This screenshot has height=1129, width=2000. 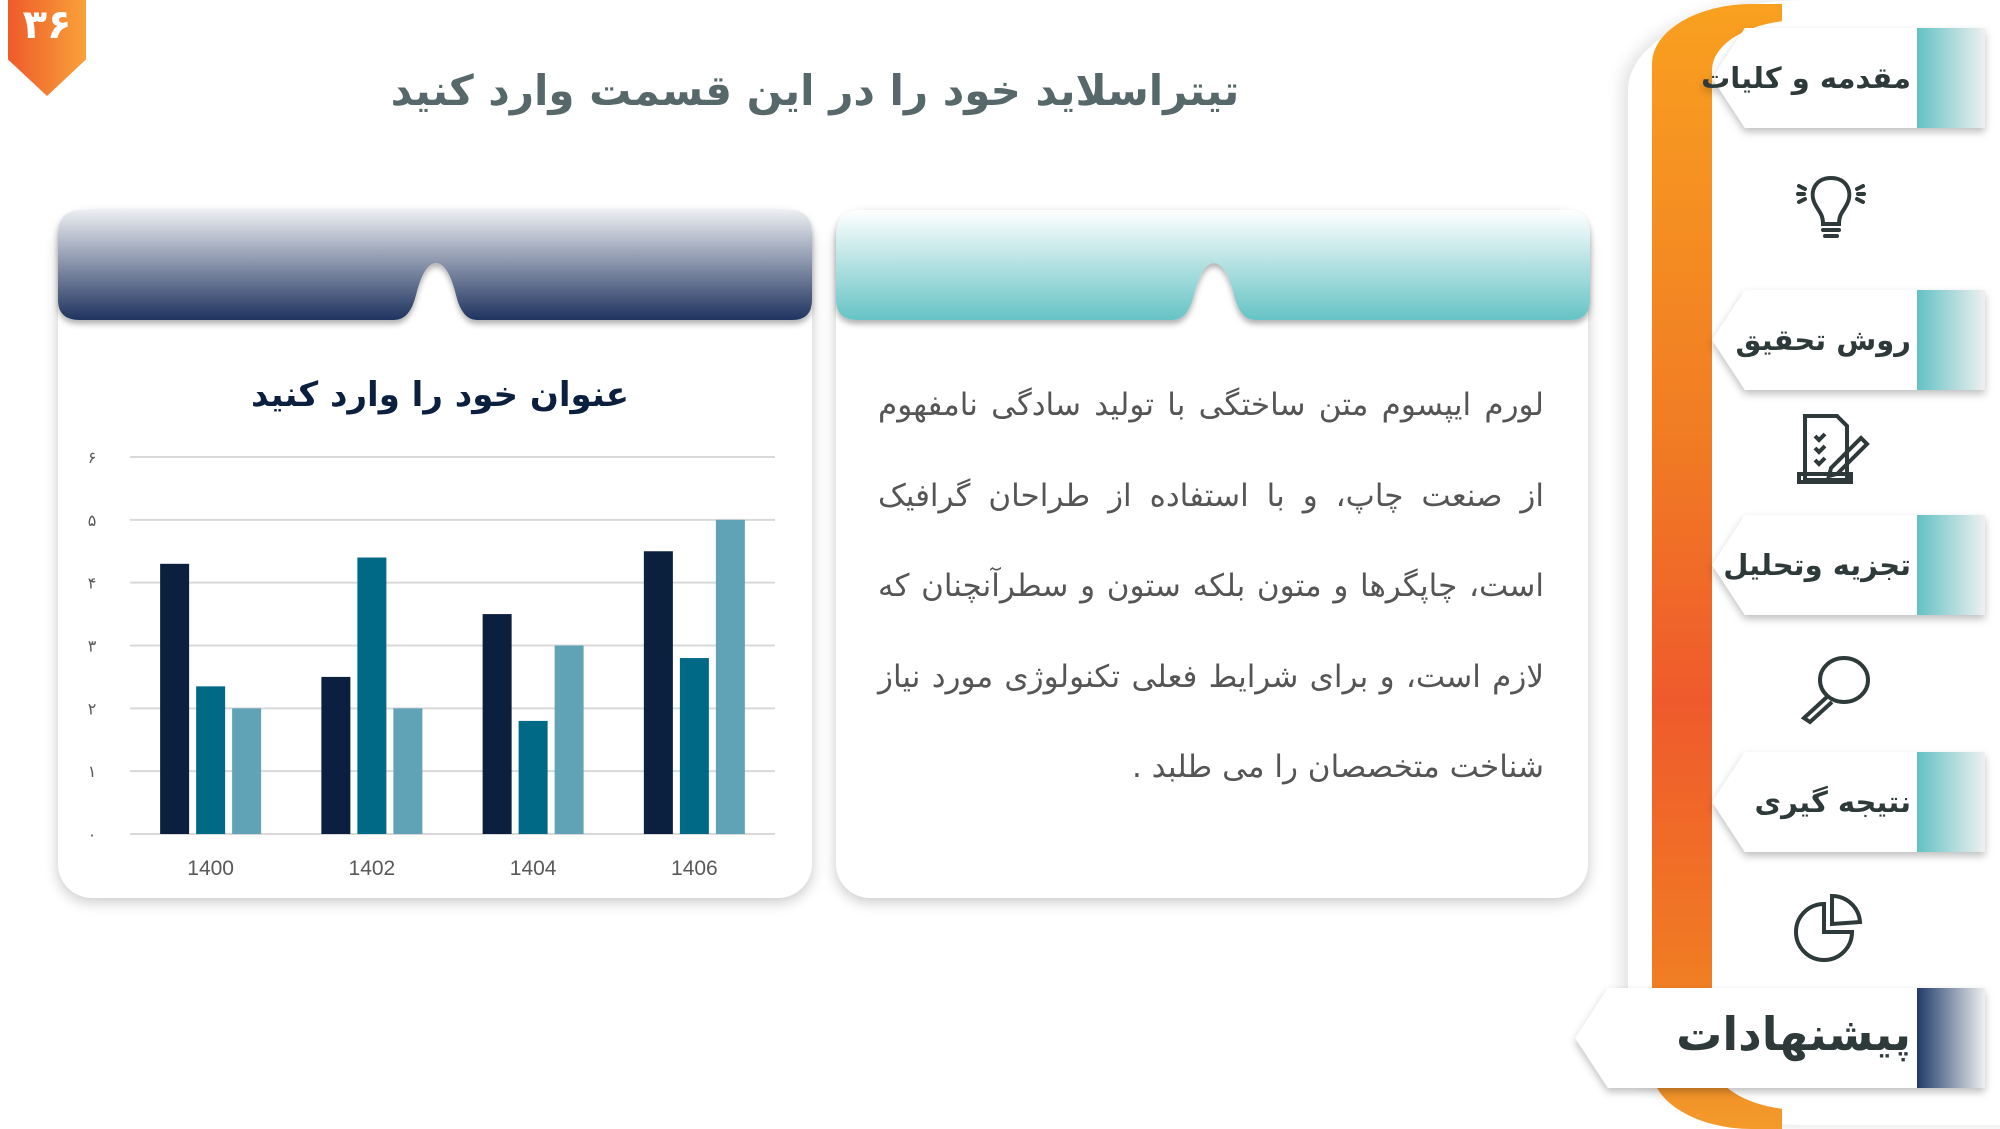 I want to click on sidebar-item-label: تجزیه وتحلیل, so click(x=1817, y=565).